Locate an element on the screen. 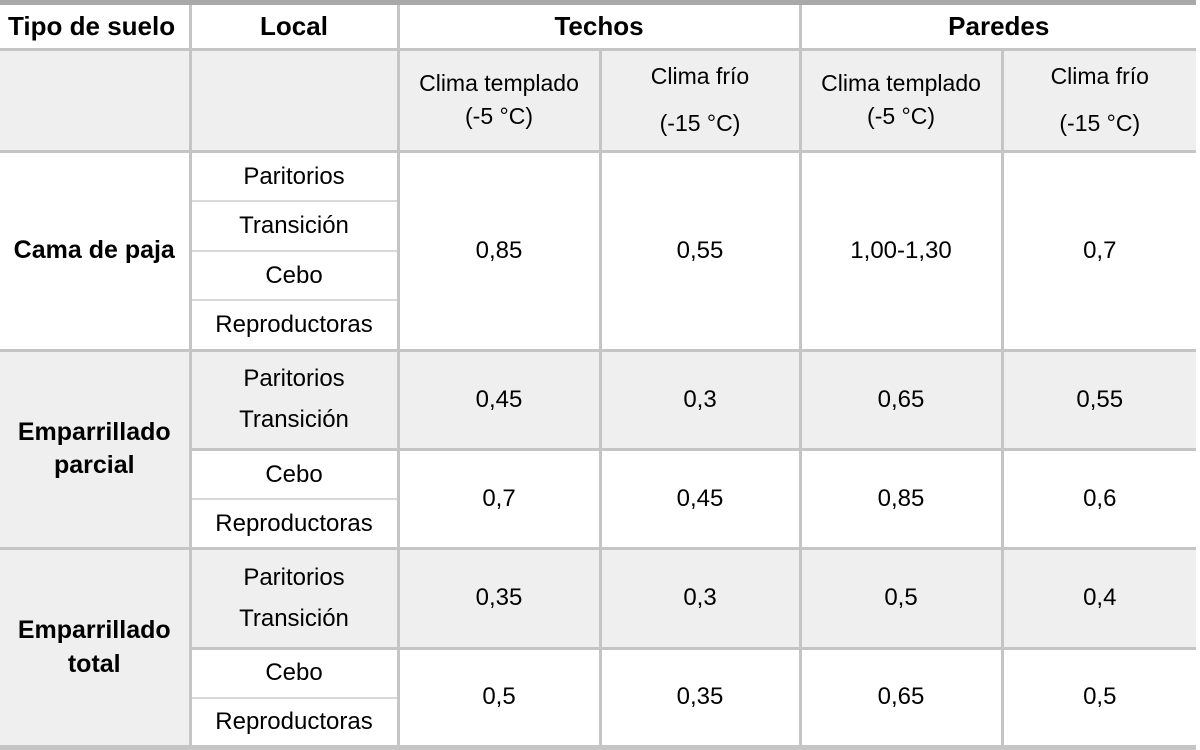 This screenshot has height=750, width=1200. climate-header-techos-frio: Clima frío (-15 °C) is located at coordinates (700, 100).